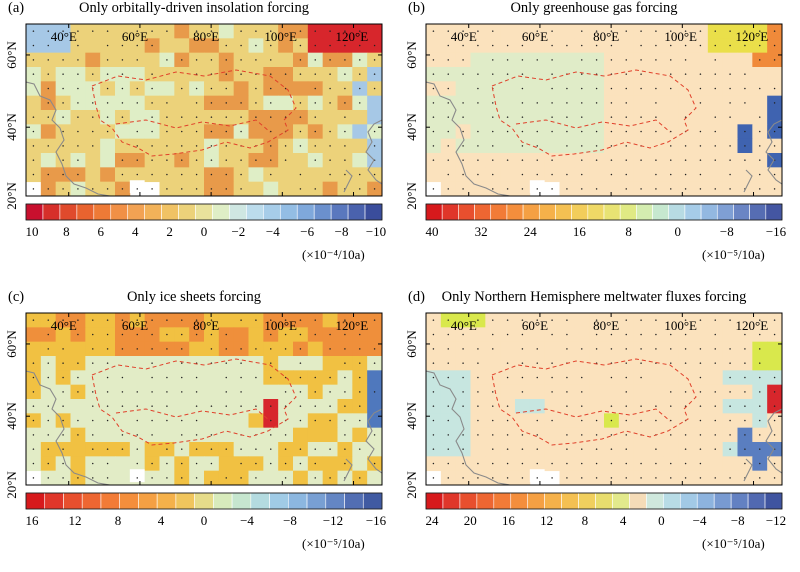  Describe the element at coordinates (468, 427) in the screenshot. I see `coastline` at that location.